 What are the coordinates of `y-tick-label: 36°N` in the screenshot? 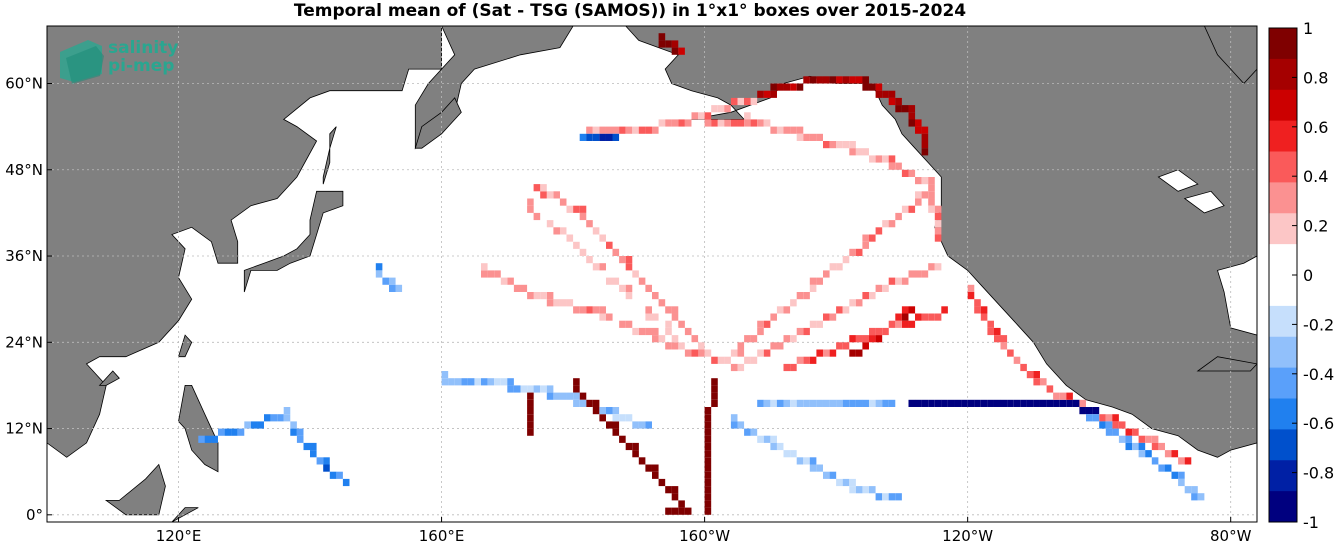 It's located at (24, 256).